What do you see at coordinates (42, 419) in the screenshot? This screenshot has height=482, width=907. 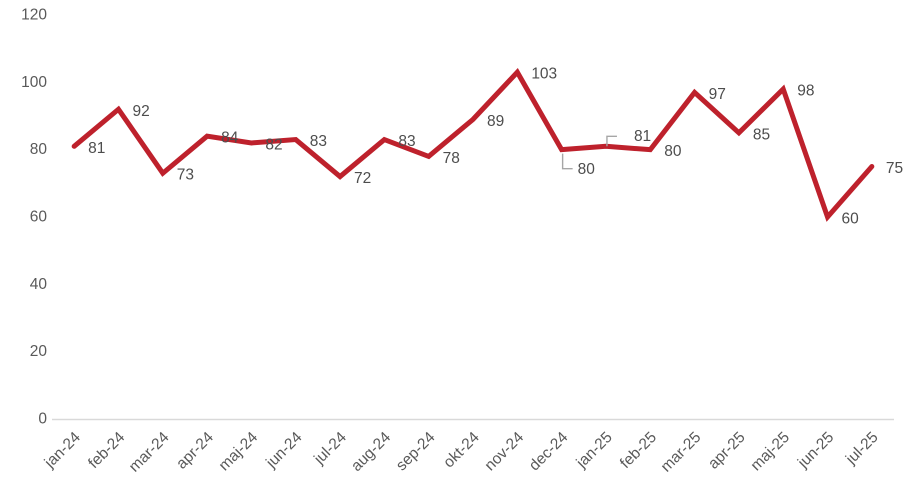 I see `y-axis-tick-label: 0` at bounding box center [42, 419].